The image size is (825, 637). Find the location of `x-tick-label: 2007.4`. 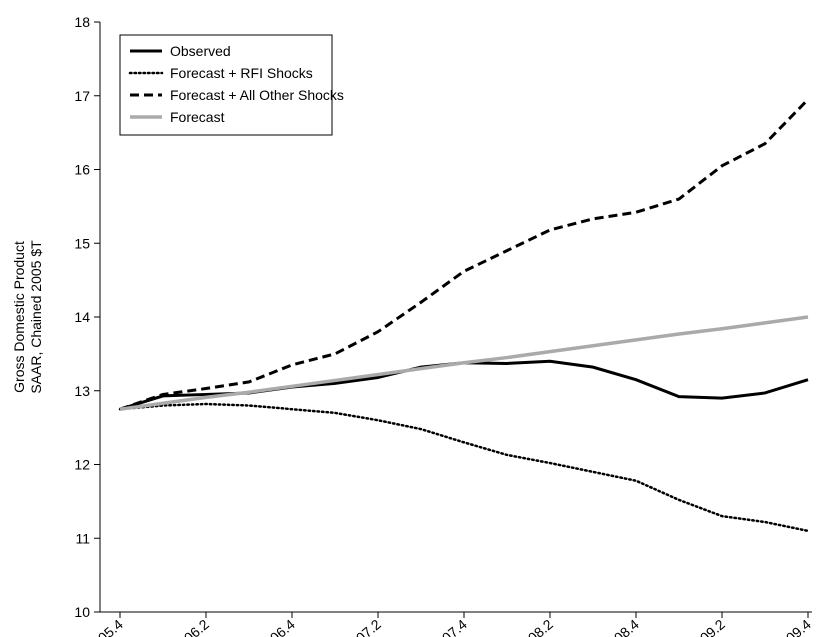

x-tick-label: 2007.4 is located at coordinates (448, 626).